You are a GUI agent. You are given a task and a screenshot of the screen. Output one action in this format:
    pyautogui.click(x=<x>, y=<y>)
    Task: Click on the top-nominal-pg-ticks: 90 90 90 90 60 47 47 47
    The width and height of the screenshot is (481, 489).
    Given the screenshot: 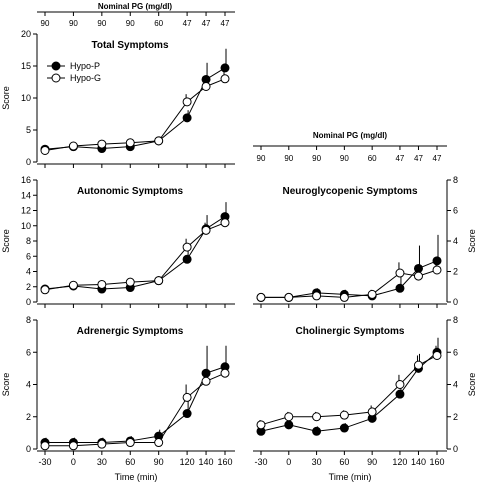 What is the action you would take?
    pyautogui.click(x=135, y=20)
    